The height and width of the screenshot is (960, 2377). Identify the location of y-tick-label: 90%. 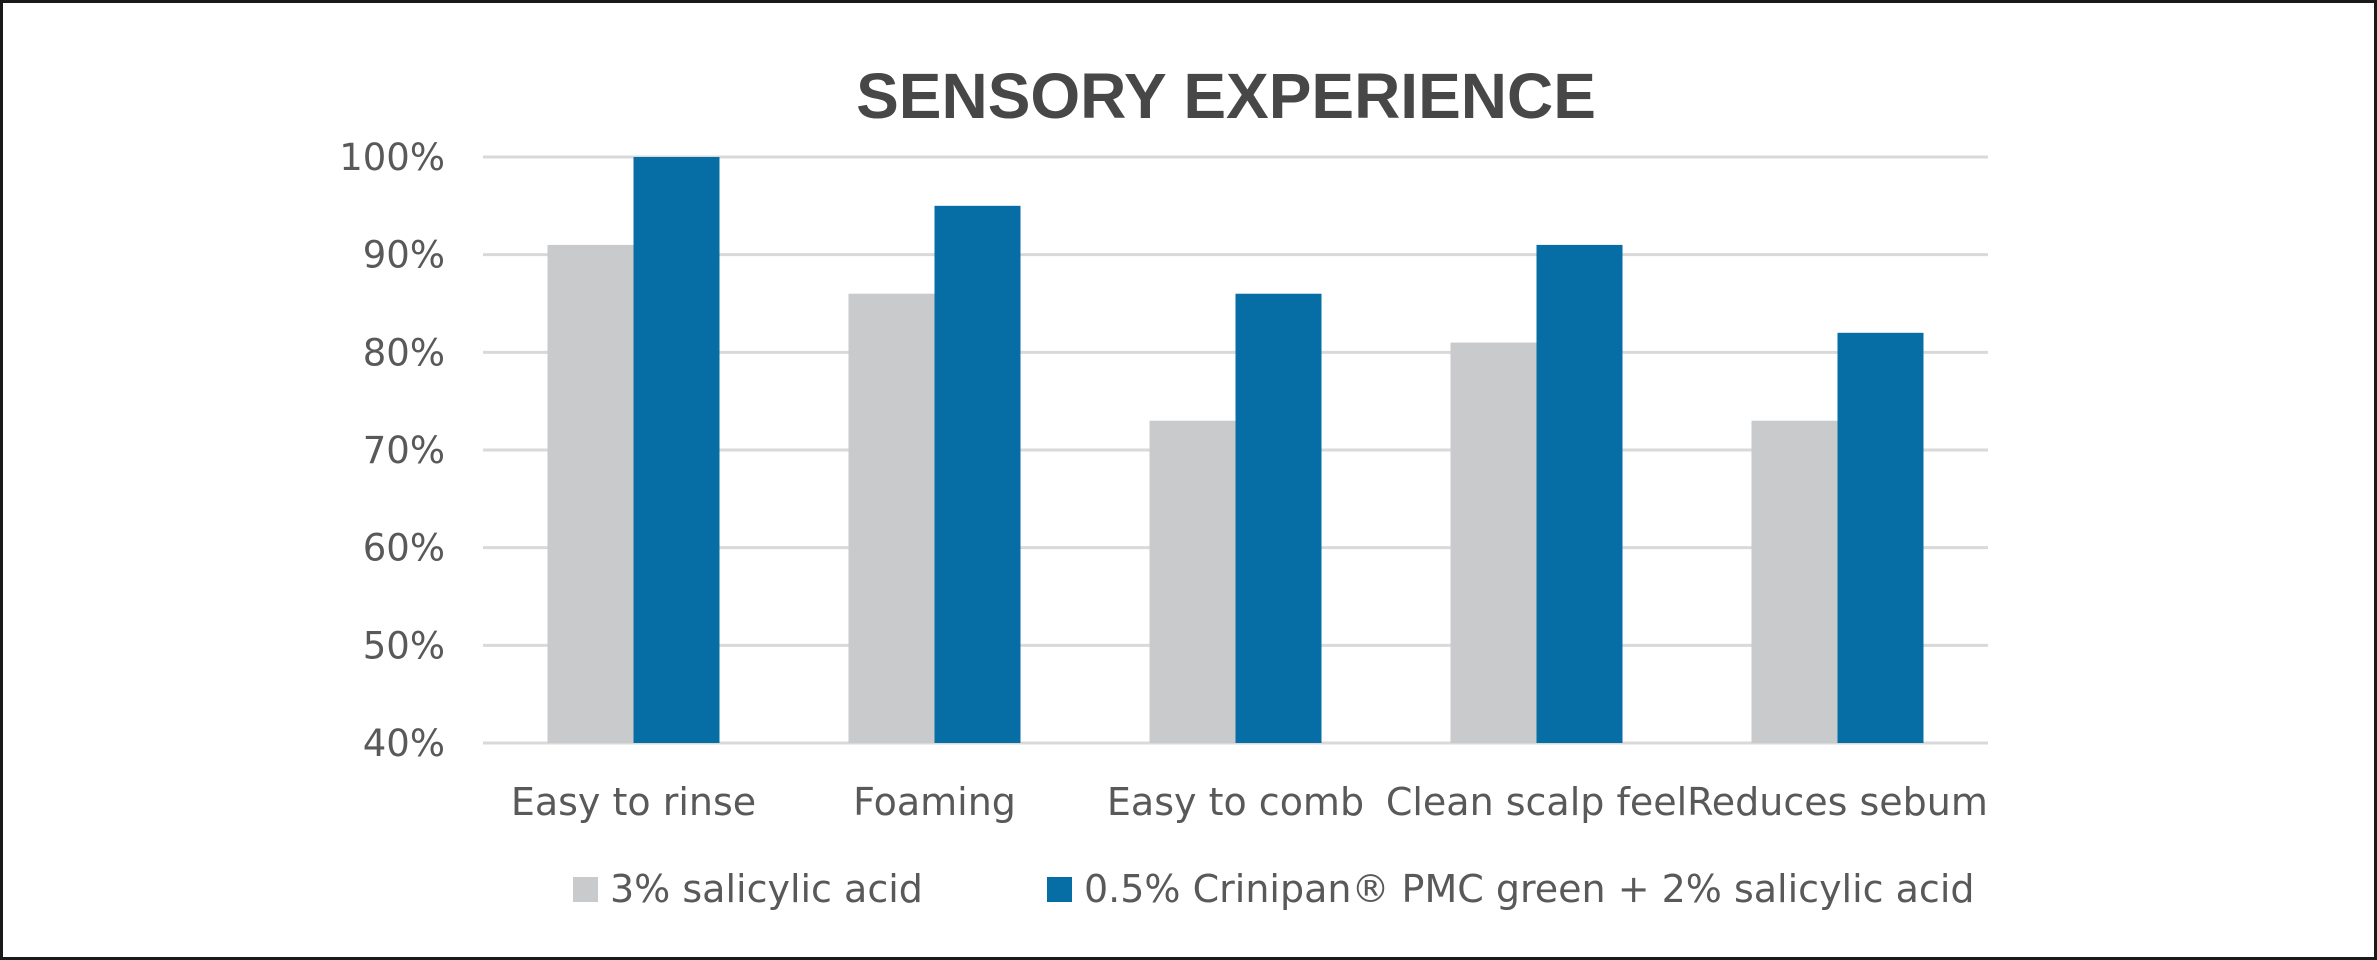
(404, 255).